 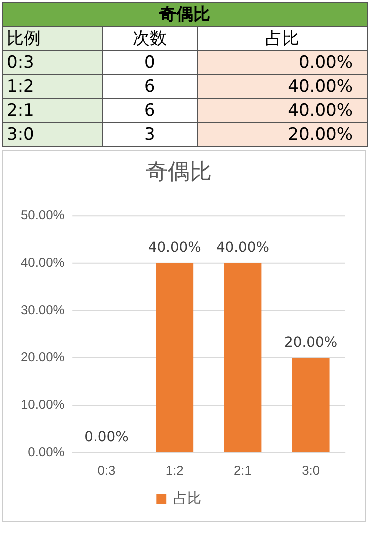 What do you see at coordinates (43, 404) in the screenshot?
I see `y-tick-label: 10.00%` at bounding box center [43, 404].